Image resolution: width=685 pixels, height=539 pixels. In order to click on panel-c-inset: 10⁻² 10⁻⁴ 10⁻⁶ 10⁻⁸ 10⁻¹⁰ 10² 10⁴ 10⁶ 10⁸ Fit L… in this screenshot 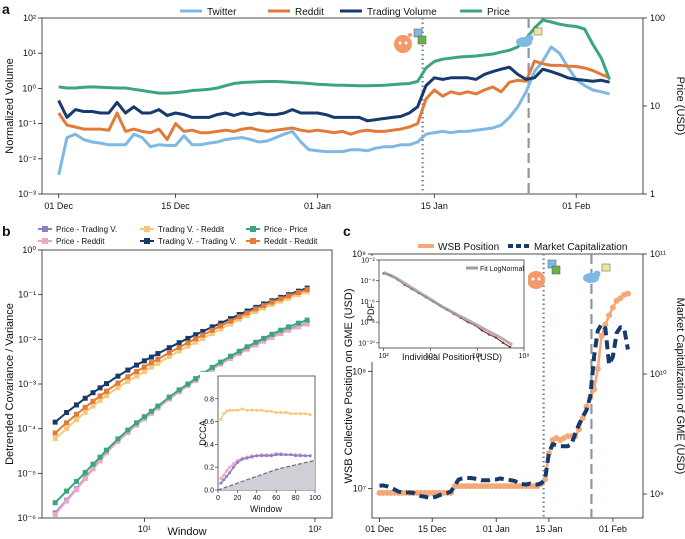, I will do `click(443, 309)`.